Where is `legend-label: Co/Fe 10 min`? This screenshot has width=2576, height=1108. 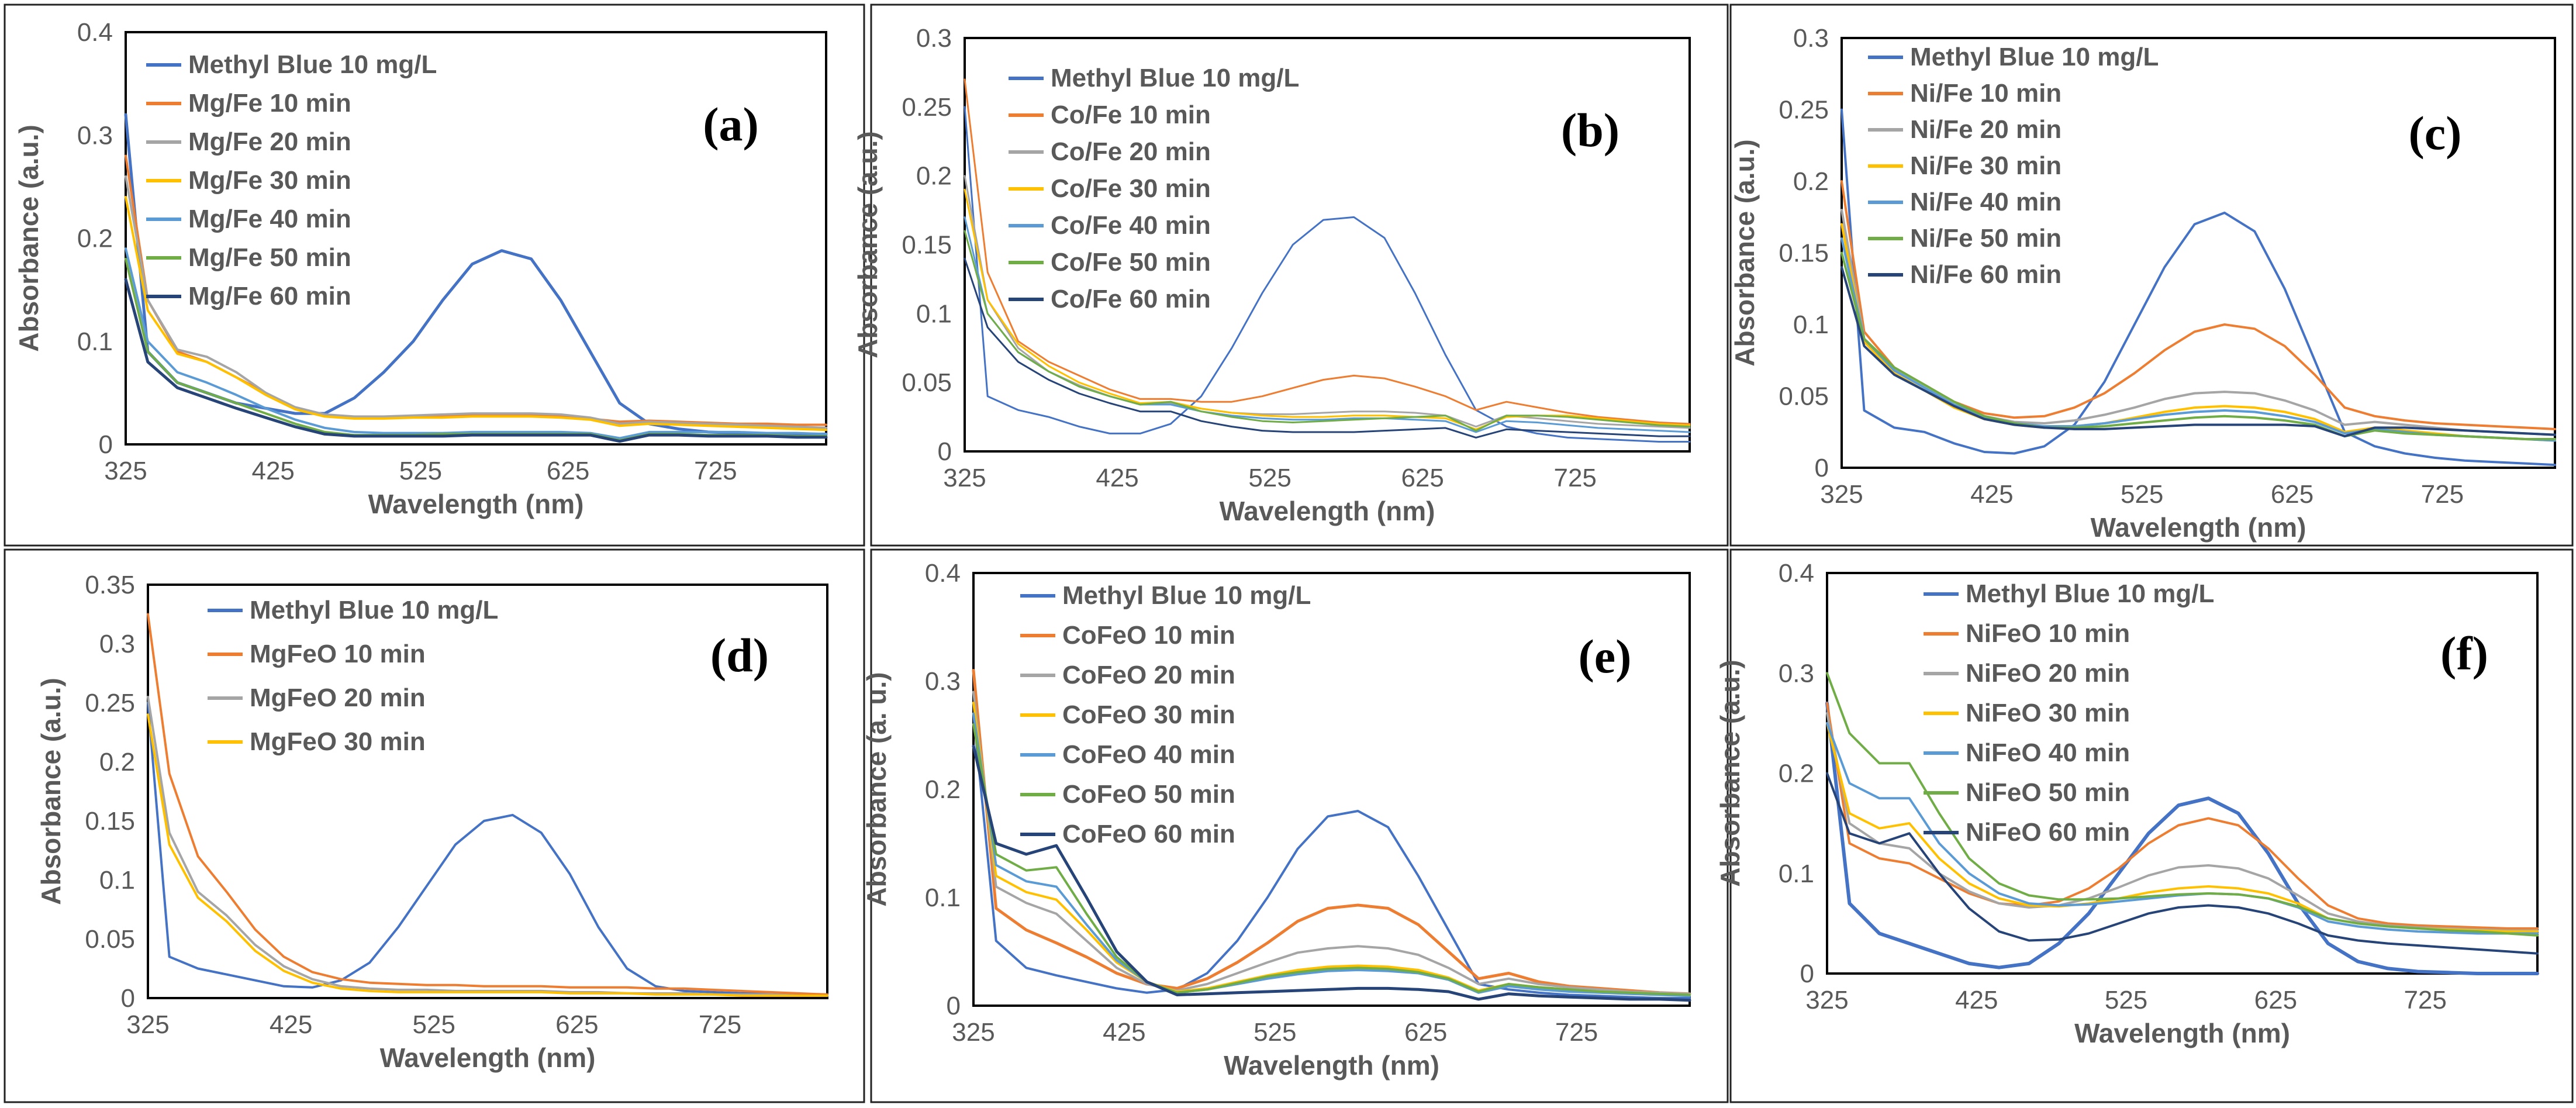
legend-label: Co/Fe 10 min is located at coordinates (1131, 115).